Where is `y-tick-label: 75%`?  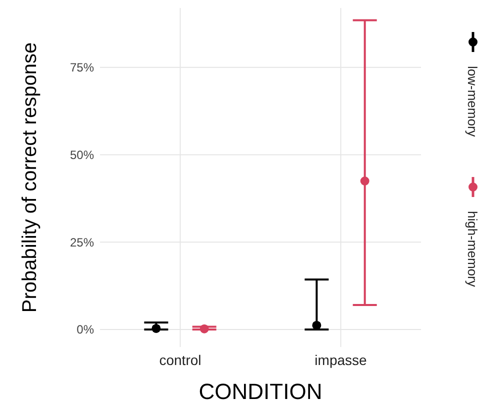 y-tick-label: 75% is located at coordinates (82, 67).